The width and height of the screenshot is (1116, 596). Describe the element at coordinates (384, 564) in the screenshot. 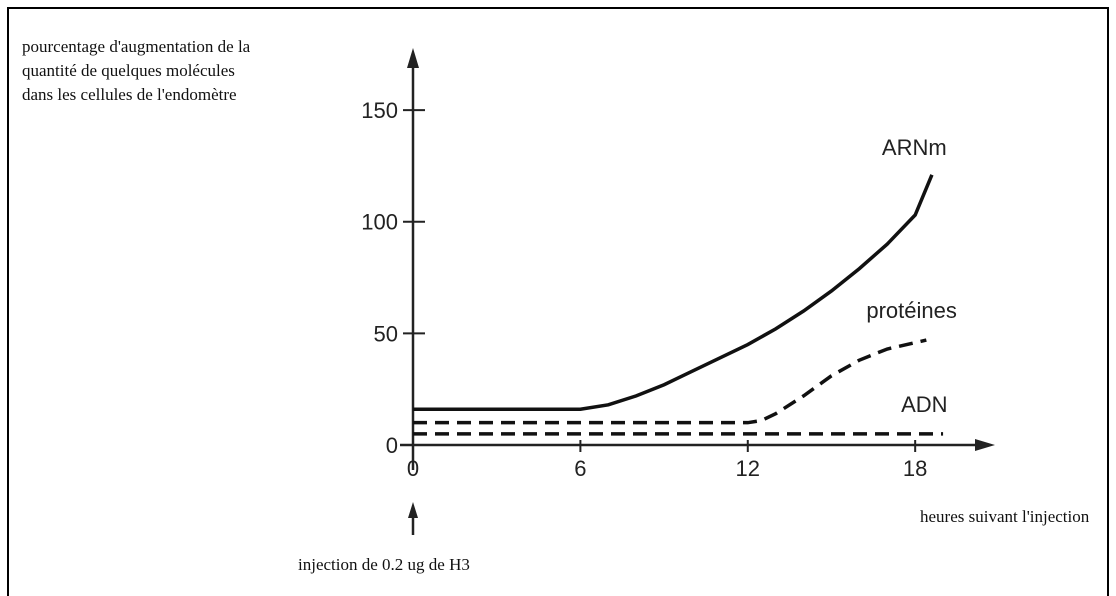

I see `annotation: injection de 0.2 ug de H3` at that location.